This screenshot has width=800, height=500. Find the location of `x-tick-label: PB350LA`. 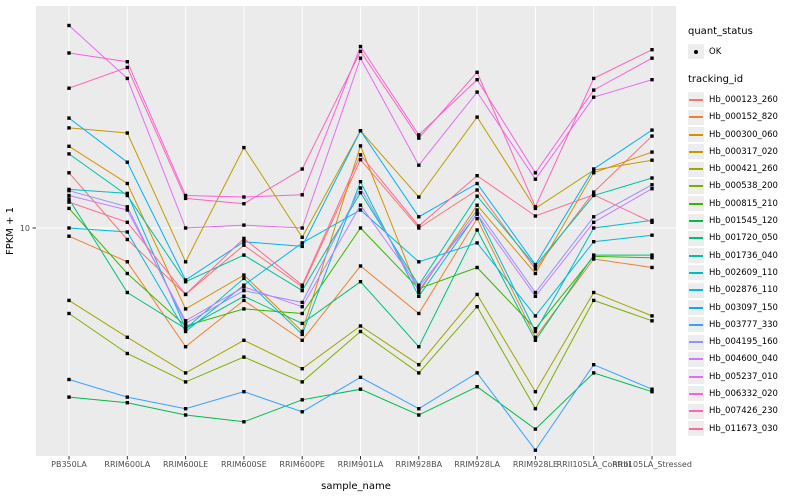

x-tick-label: PB350LA is located at coordinates (69, 464).